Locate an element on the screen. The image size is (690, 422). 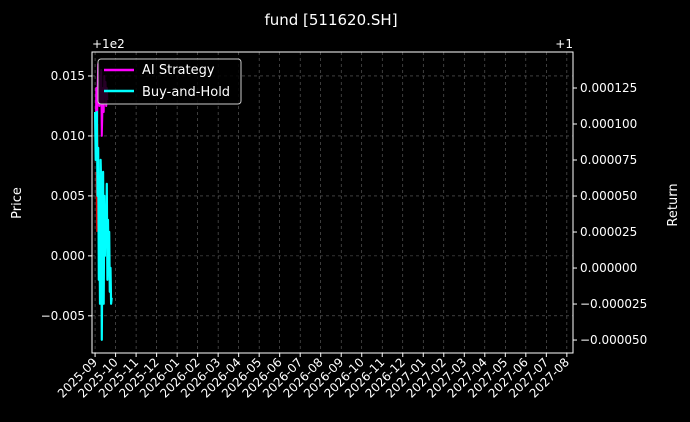
legend-label-buy-and-hold: Buy-and-Hold is located at coordinates (186, 92).